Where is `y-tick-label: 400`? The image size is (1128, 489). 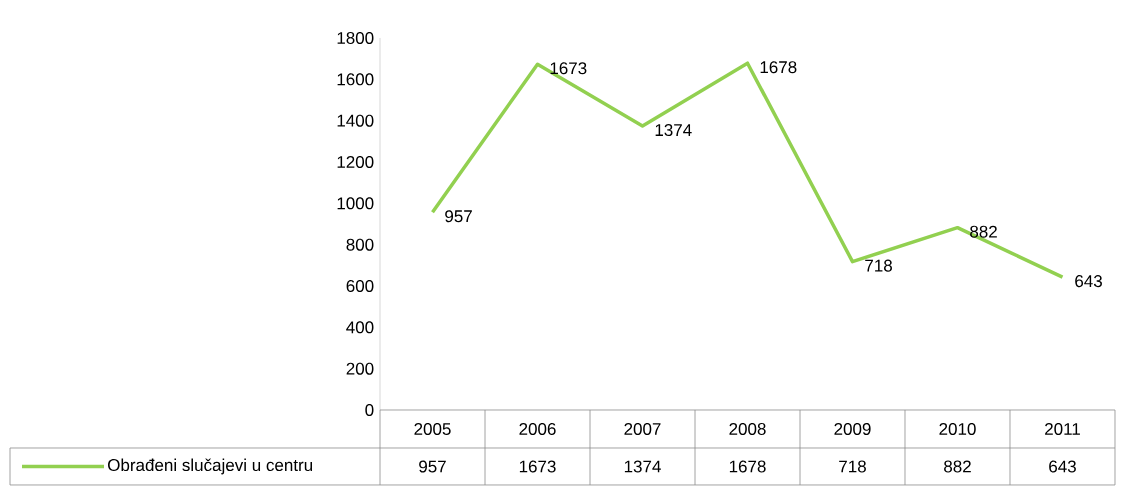 y-tick-label: 400 is located at coordinates (360, 327).